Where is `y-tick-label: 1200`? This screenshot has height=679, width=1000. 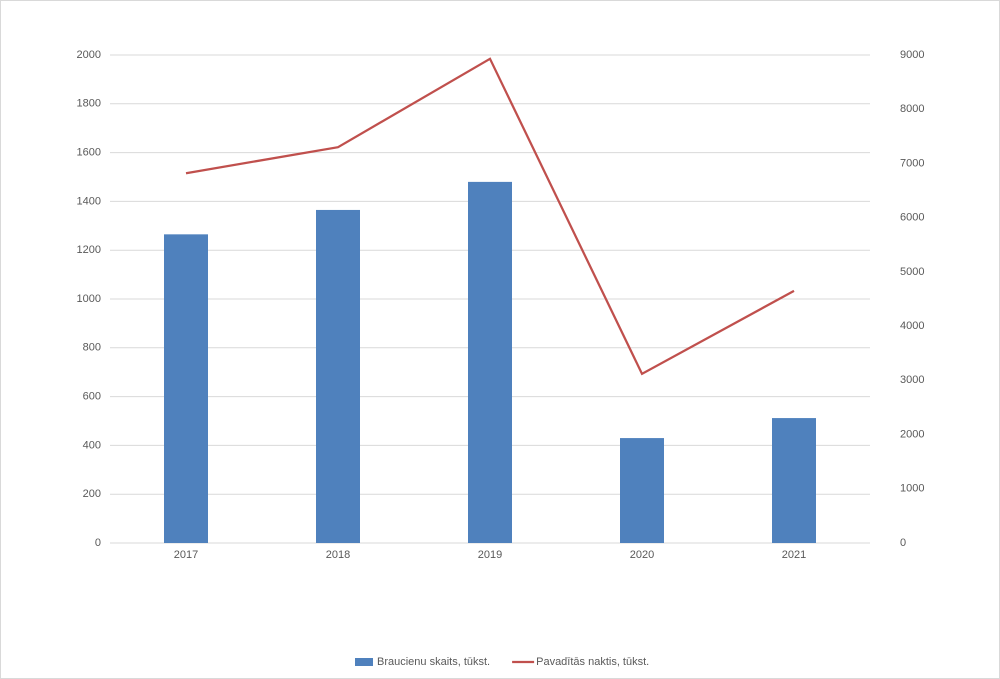
y-tick-label: 1200 is located at coordinates (89, 250).